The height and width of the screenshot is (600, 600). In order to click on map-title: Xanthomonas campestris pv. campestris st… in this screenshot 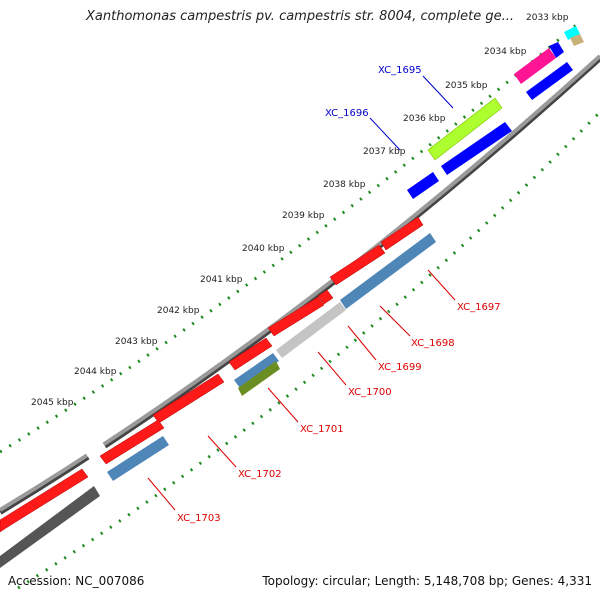, I will do `click(300, 16)`.